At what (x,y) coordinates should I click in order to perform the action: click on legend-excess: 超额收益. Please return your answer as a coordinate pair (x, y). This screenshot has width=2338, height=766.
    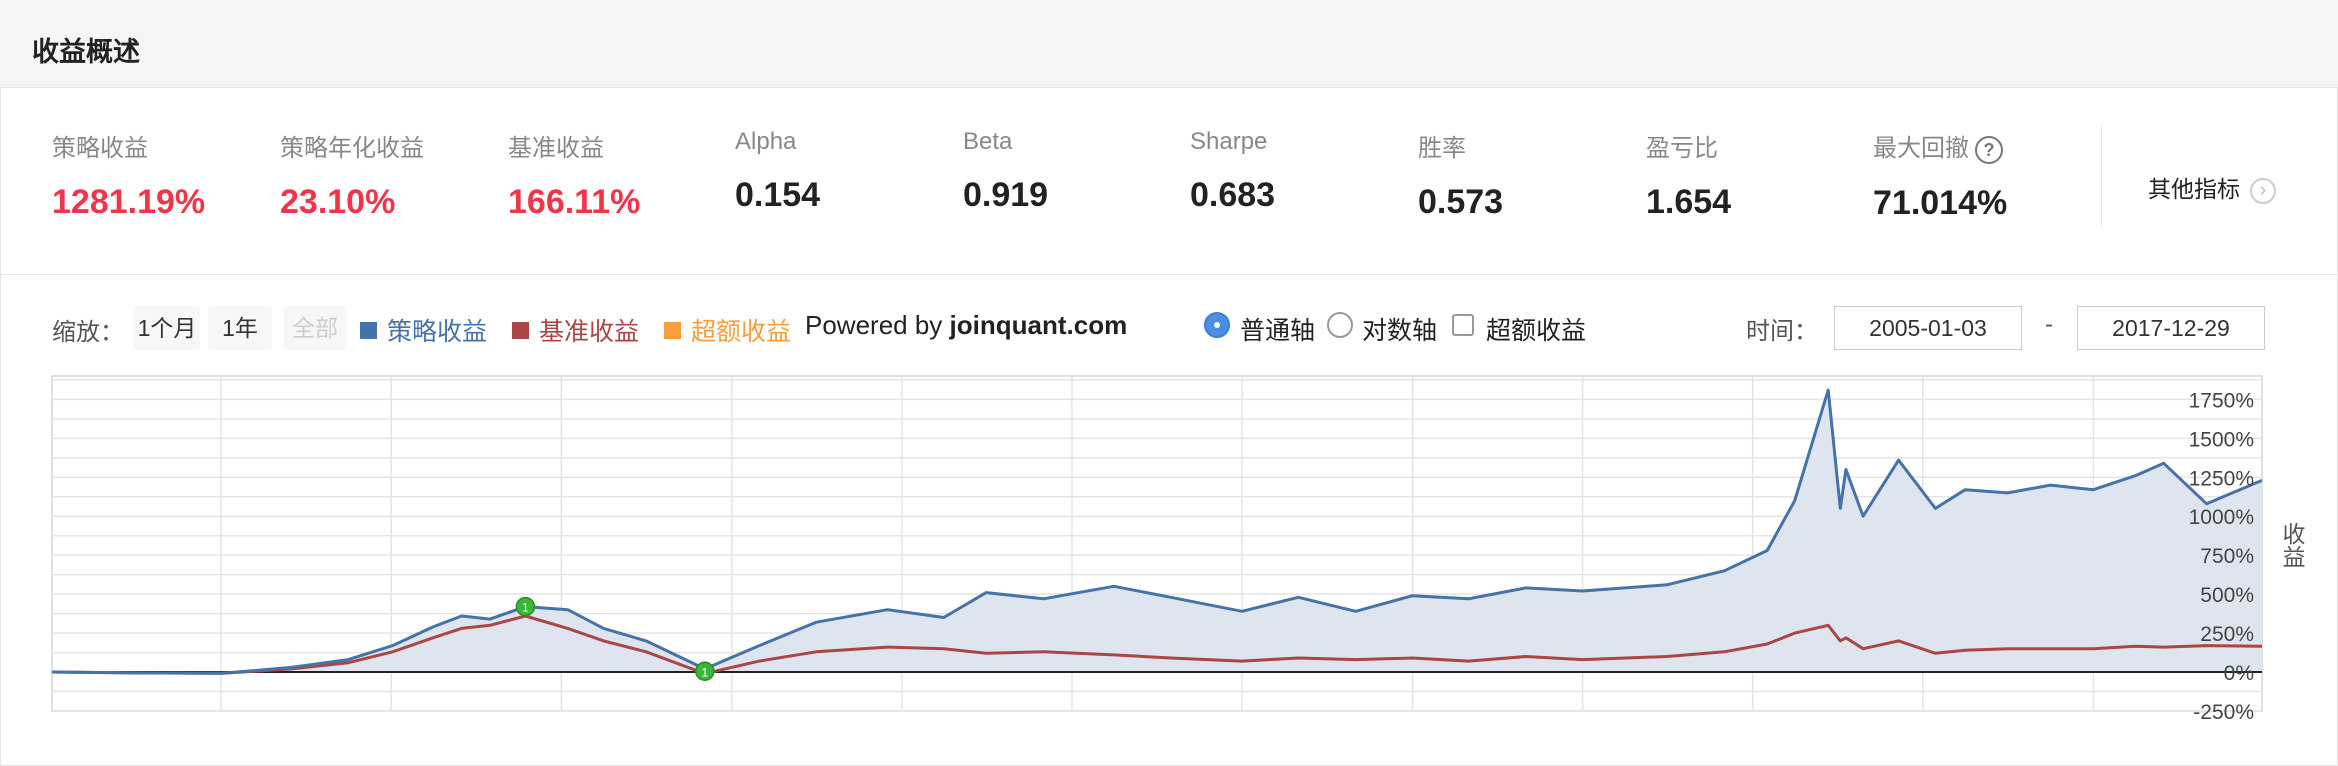
    Looking at the image, I should click on (727, 330).